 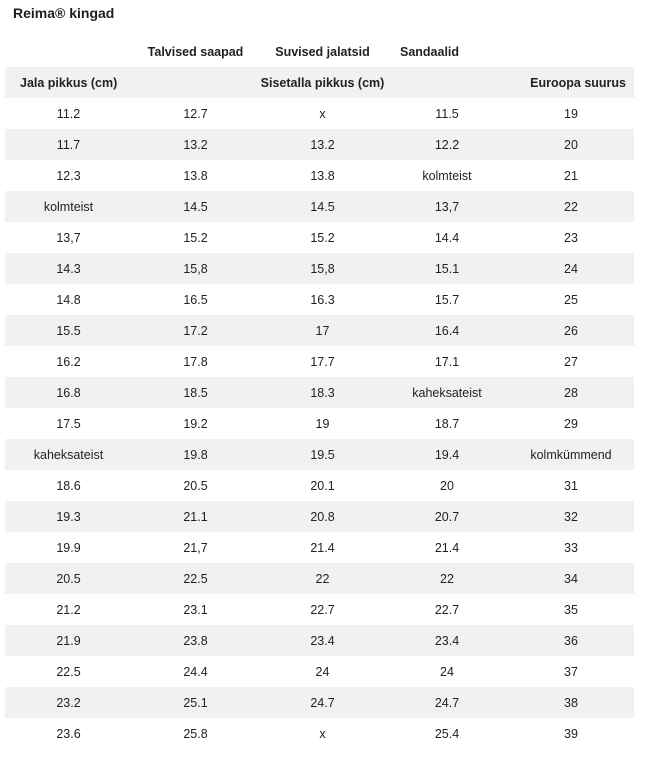 I want to click on table-row: 19.3 21.1 20.8 20.7 32, so click(x=319, y=516).